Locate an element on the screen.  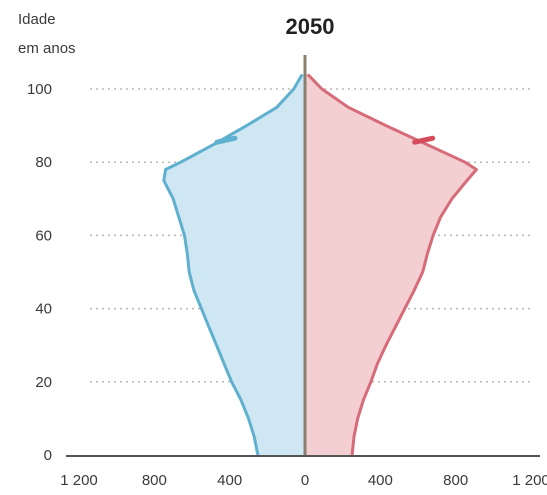
y-tick-label: 80 is located at coordinates (43, 162).